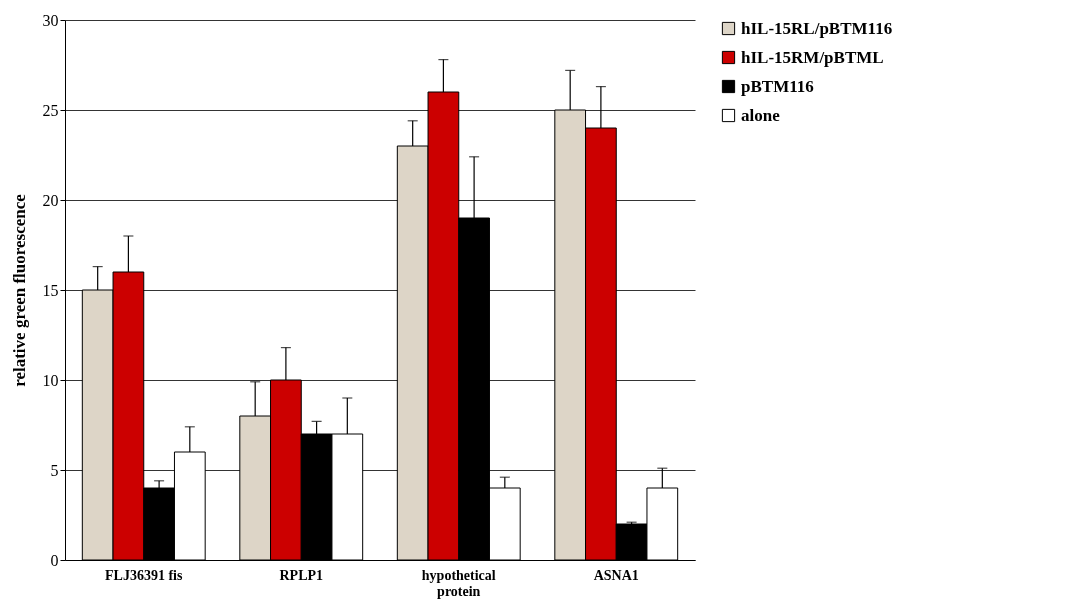 The width and height of the screenshot is (1076, 599). What do you see at coordinates (144, 575) in the screenshot?
I see `x-tick-label: FLJ36391 fis` at bounding box center [144, 575].